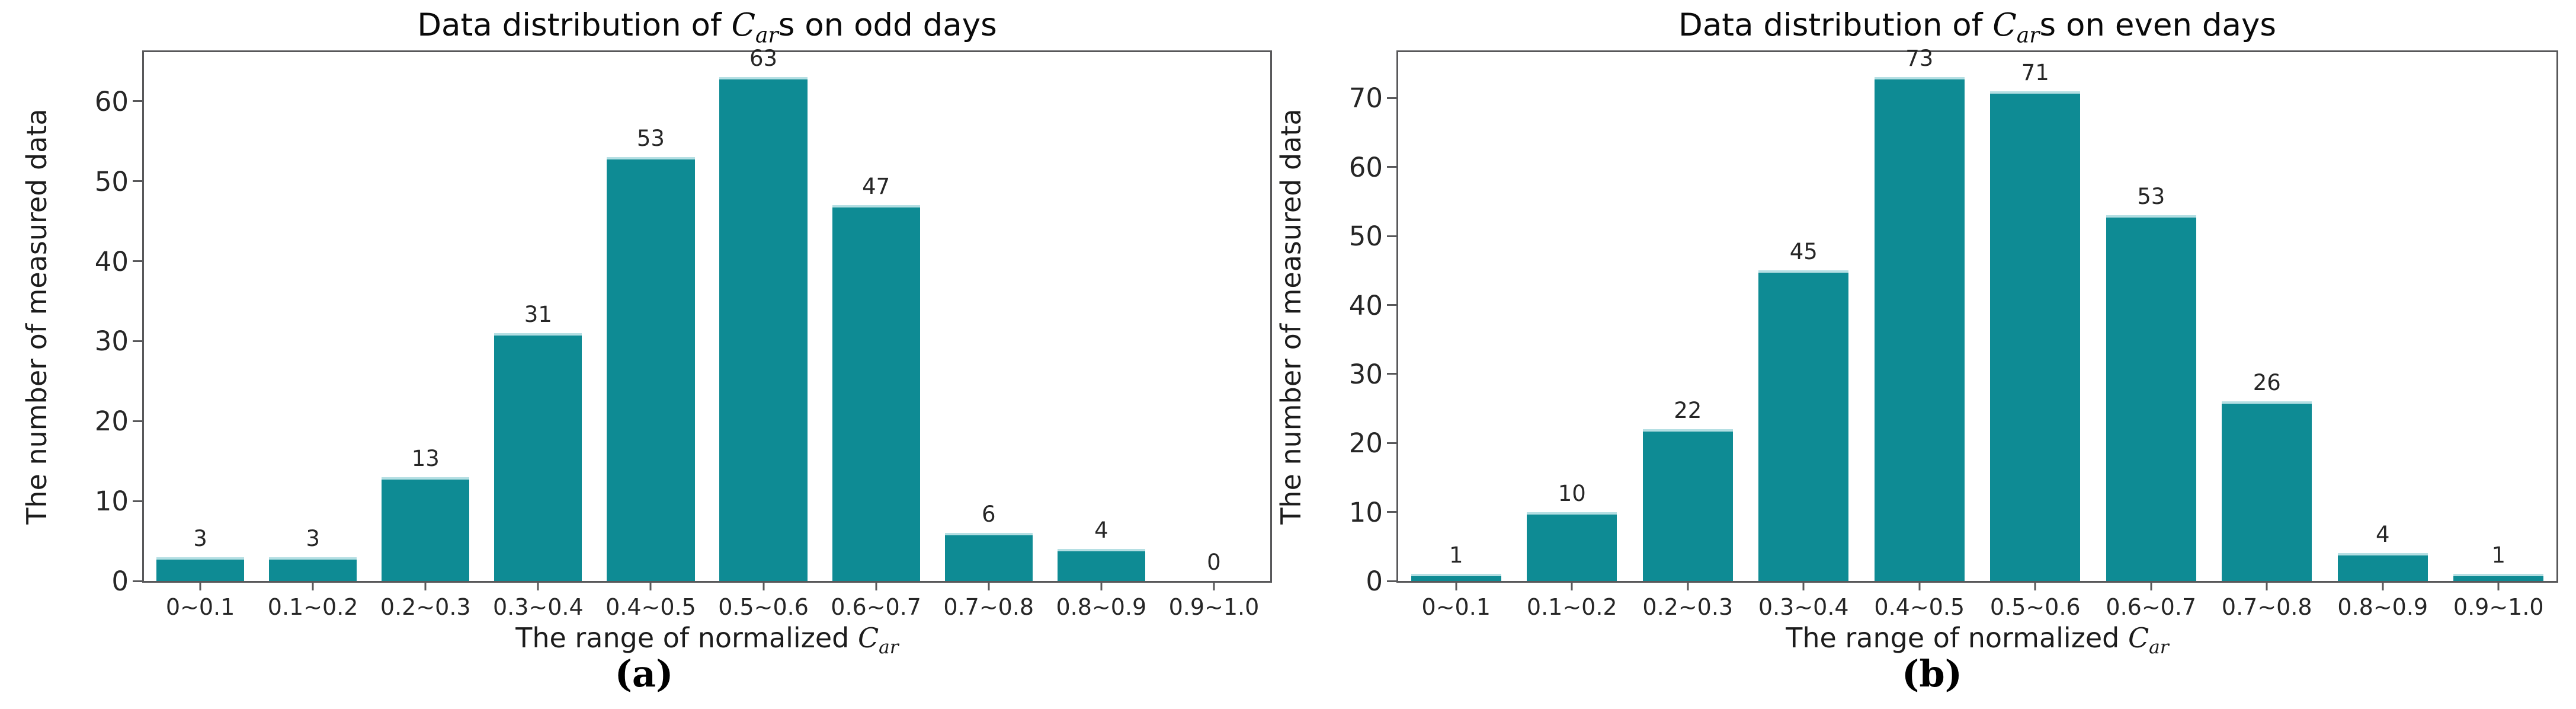  I want to click on y-tick-label: 0, so click(120, 581).